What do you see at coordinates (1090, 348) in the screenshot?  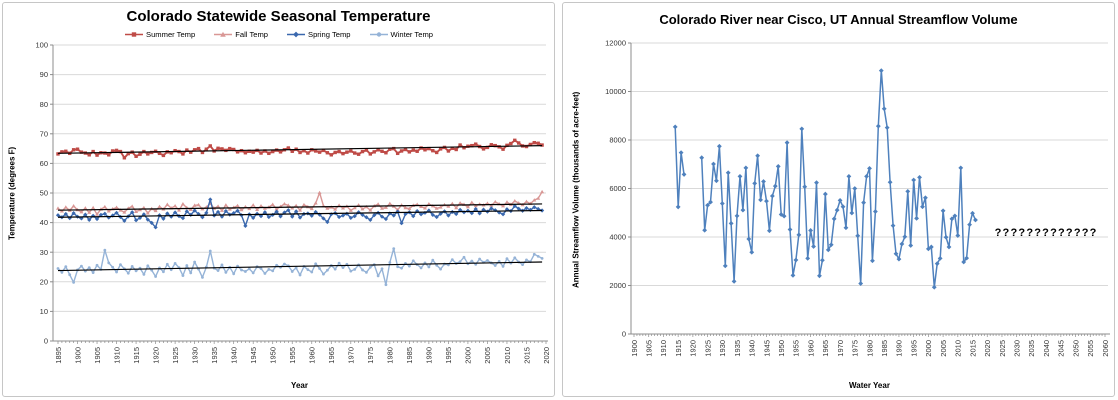 I see `x-tick-label: 2055` at bounding box center [1090, 348].